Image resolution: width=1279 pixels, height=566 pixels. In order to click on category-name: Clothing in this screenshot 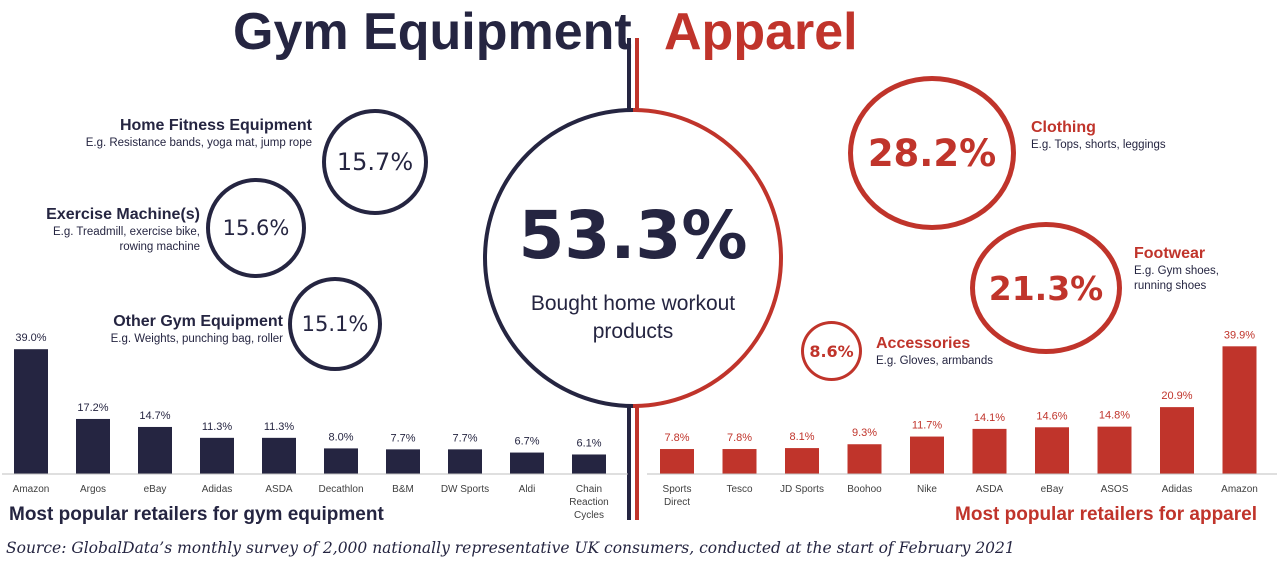, I will do `click(1063, 127)`.